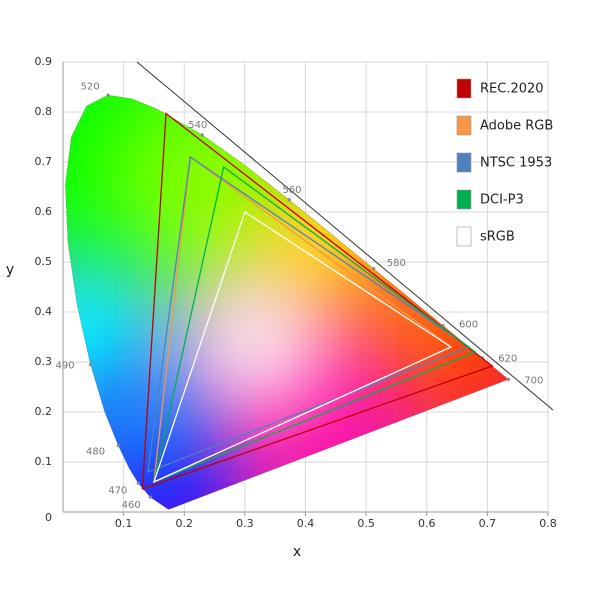 The width and height of the screenshot is (600, 600). Describe the element at coordinates (44, 161) in the screenshot. I see `y-tick-label: 0.7` at that location.